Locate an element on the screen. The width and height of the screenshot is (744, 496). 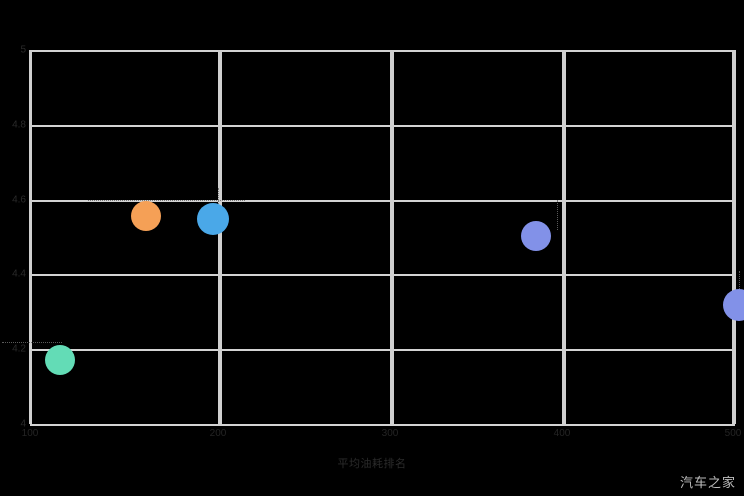
data-point-orange is located at coordinates (146, 216).